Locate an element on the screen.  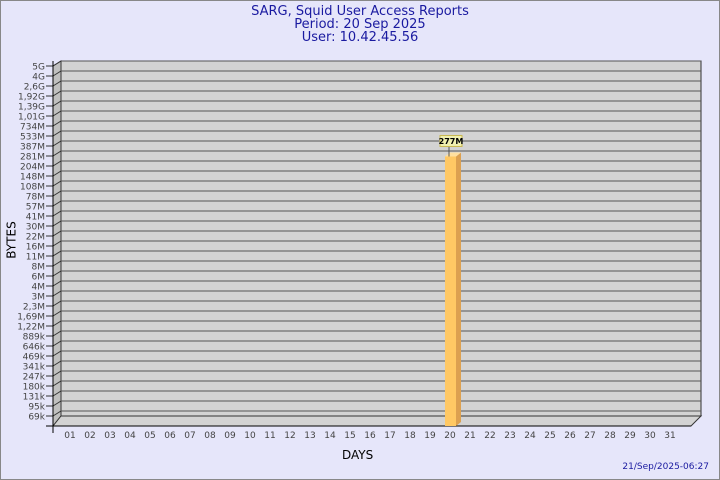
x-tick-label: 19 is located at coordinates (430, 436).